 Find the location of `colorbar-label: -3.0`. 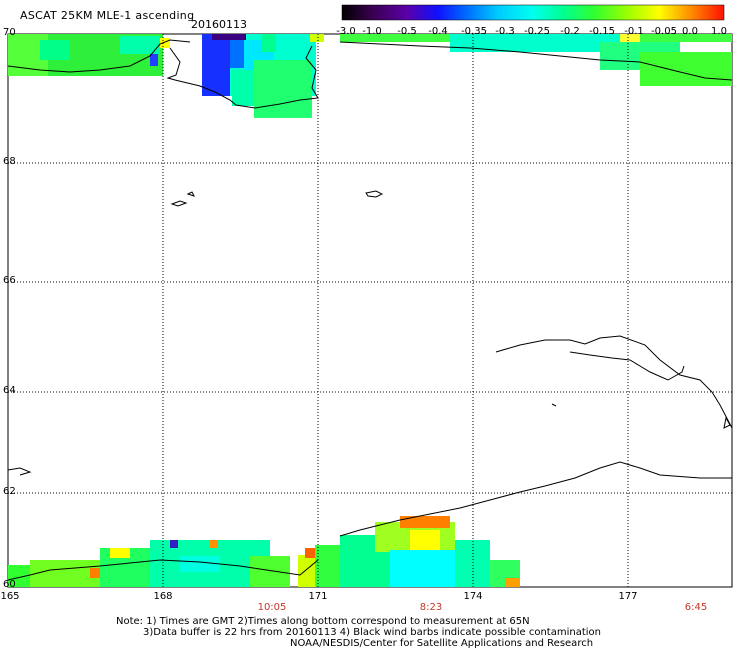

colorbar-label: -3.0 is located at coordinates (346, 31).